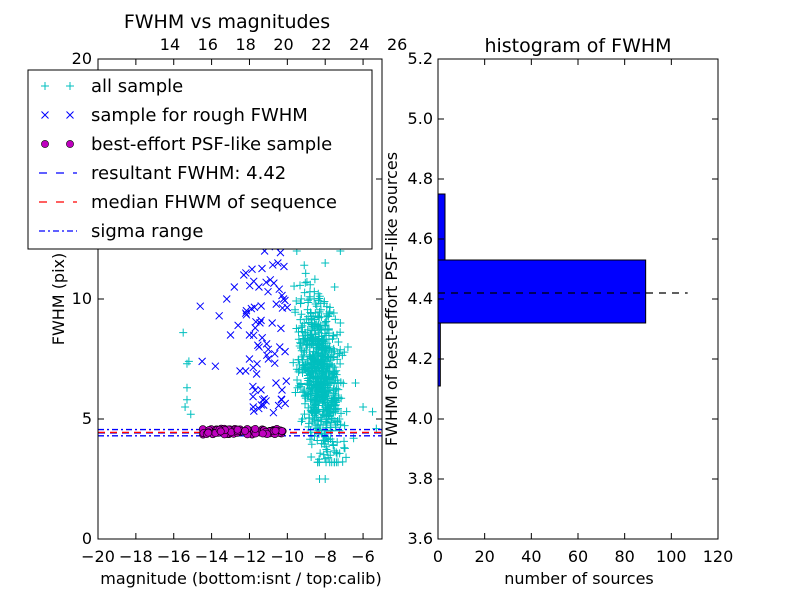  What do you see at coordinates (136, 556) in the screenshot?
I see `x-tick-label: −18` at bounding box center [136, 556].